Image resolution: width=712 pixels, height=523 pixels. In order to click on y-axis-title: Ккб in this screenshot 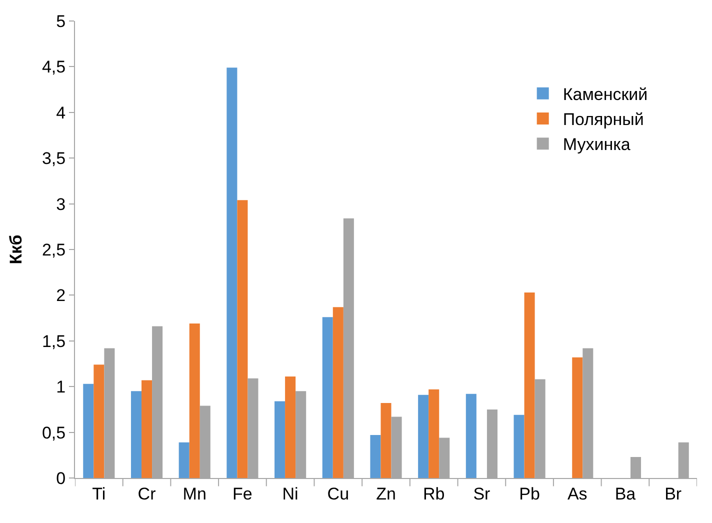, I will do `click(16, 249)`.